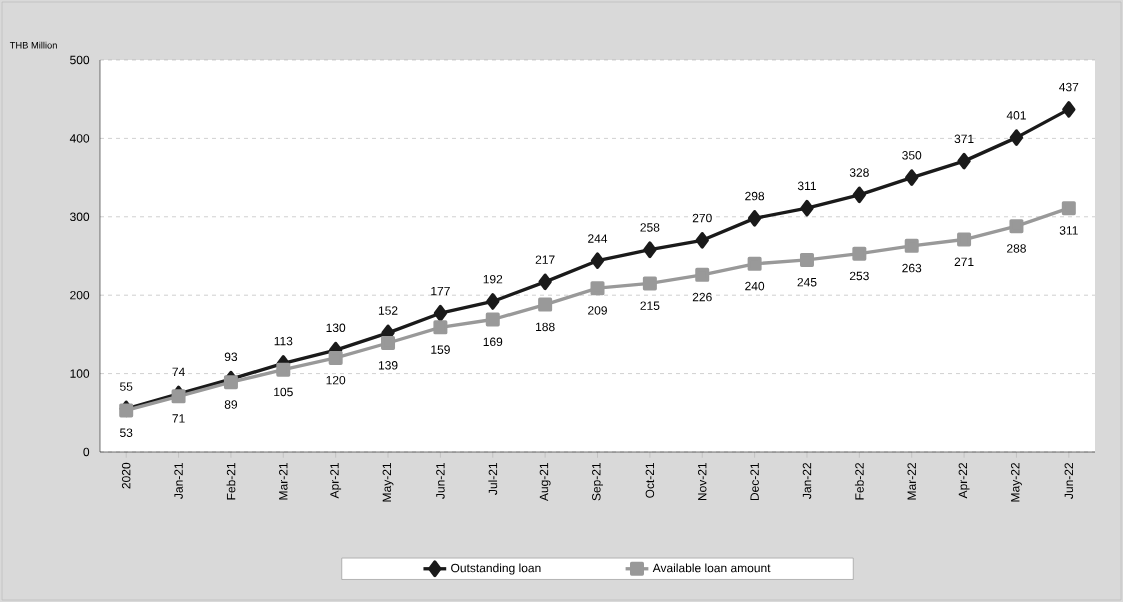 The width and height of the screenshot is (1123, 602). I want to click on data-label: 245, so click(807, 282).